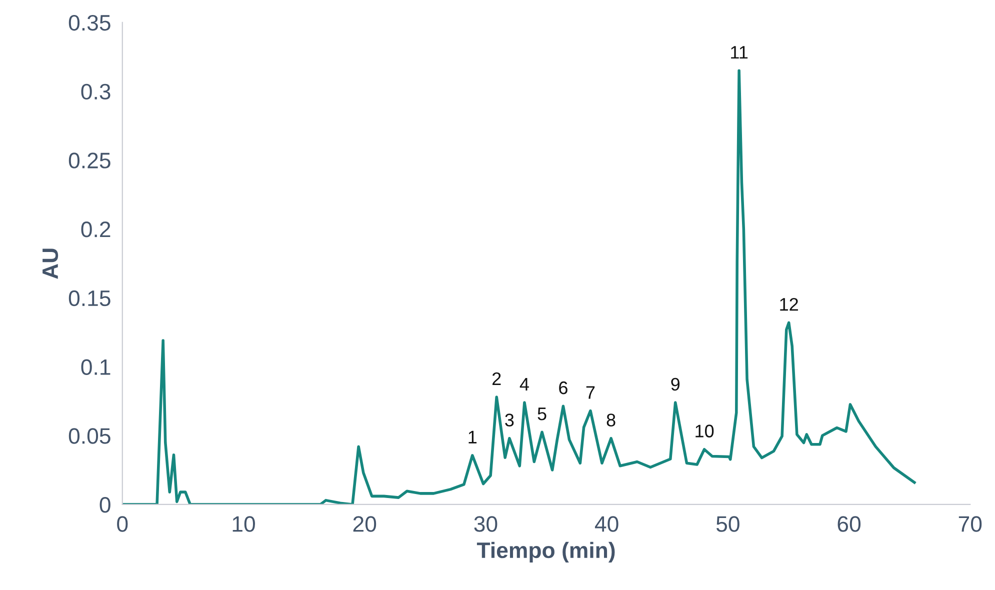 This screenshot has height=590, width=995. Describe the element at coordinates (705, 431) in the screenshot. I see `annotation: 10` at that location.